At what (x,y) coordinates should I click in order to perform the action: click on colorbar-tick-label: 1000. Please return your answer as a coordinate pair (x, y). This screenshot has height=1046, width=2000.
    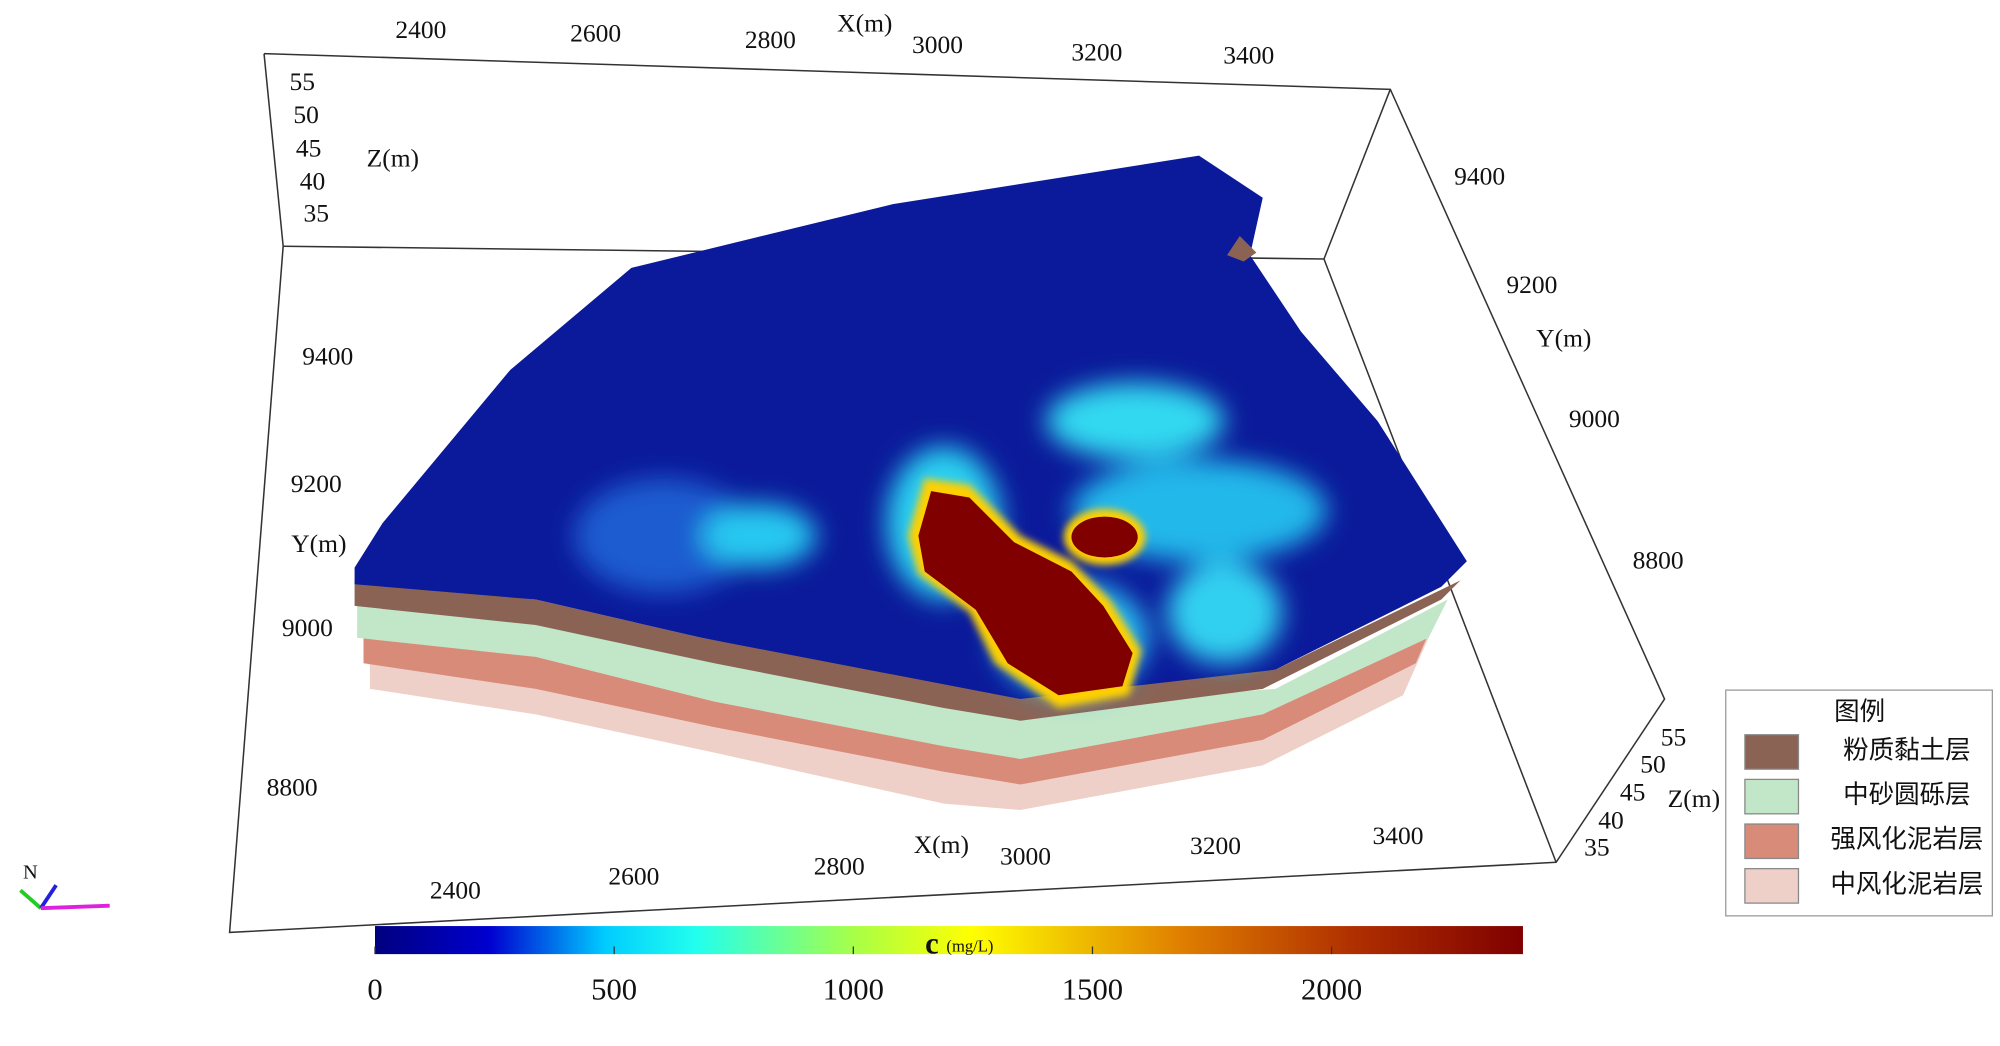
    Looking at the image, I should click on (853, 989).